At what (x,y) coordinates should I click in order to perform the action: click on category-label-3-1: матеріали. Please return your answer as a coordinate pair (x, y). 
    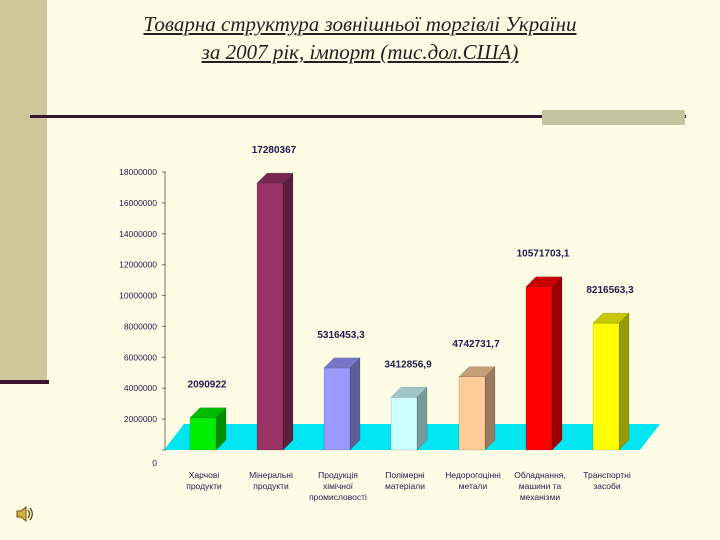
    Looking at the image, I should click on (405, 486).